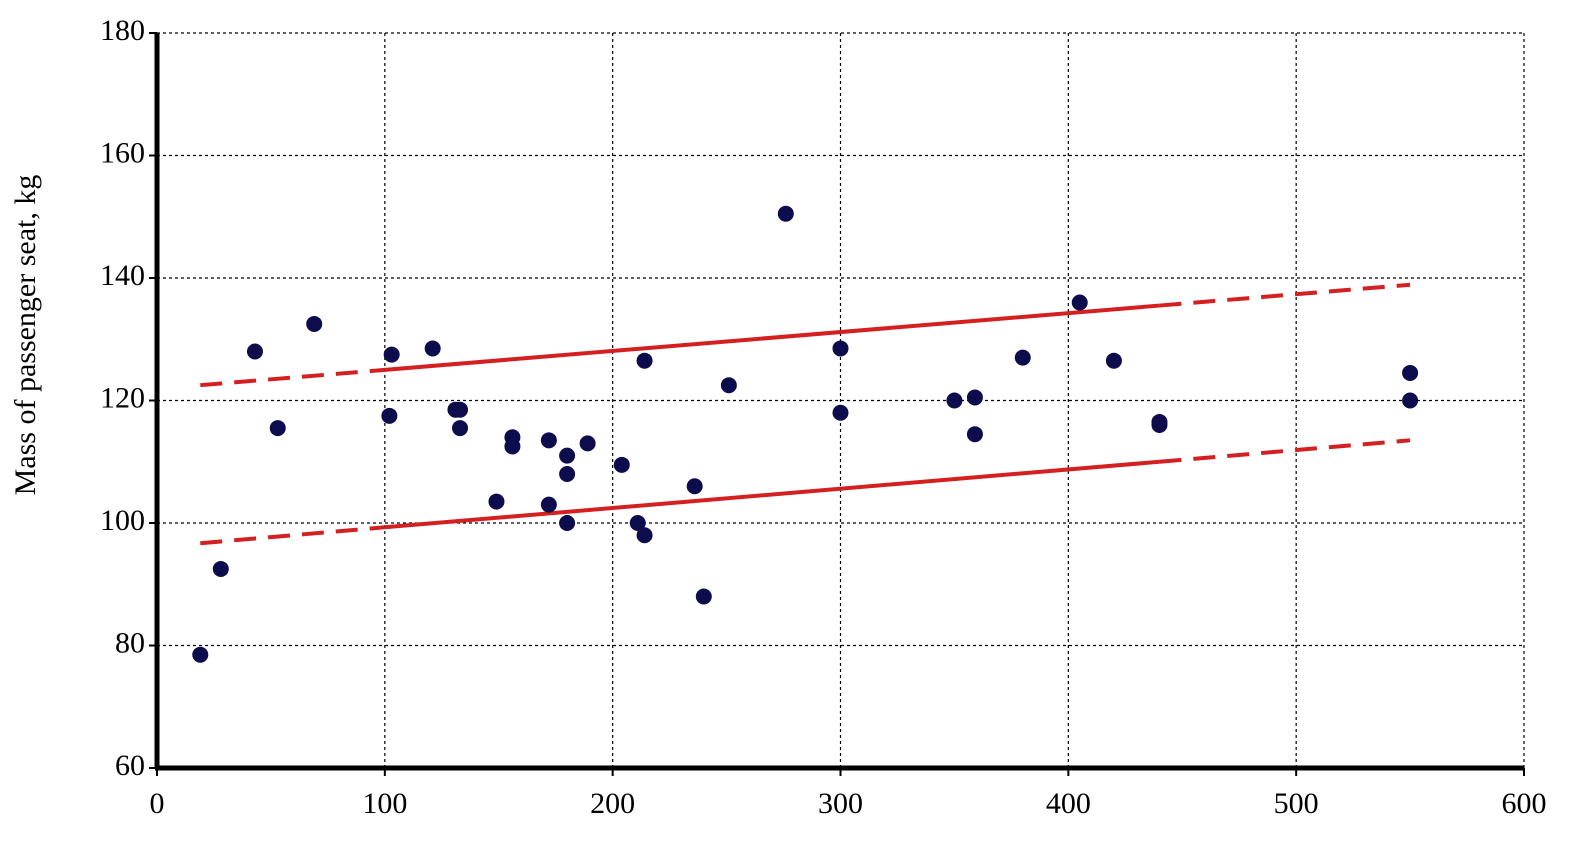 This screenshot has height=845, width=1573. I want to click on y-axis-title: Mass of passenger seat, kg, so click(25, 335).